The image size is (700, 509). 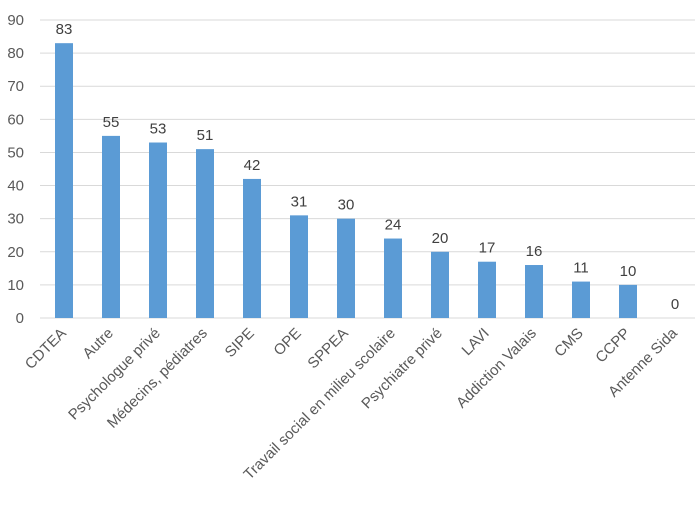 What do you see at coordinates (64, 29) in the screenshot?
I see `data-label: 83` at bounding box center [64, 29].